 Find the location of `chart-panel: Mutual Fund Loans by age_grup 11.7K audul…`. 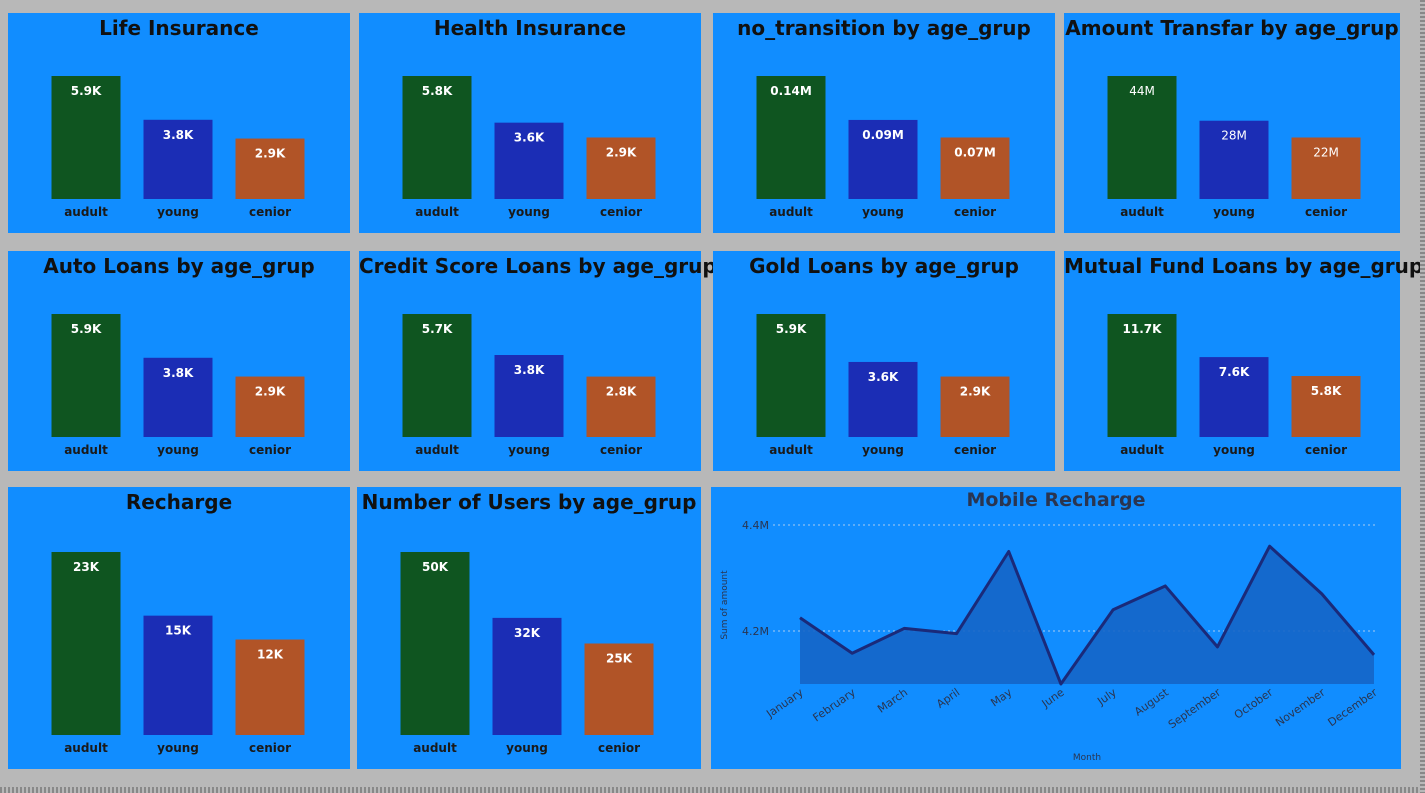

chart-panel: Mutual Fund Loans by age_grup 11.7K audul… is located at coordinates (1244, 361).